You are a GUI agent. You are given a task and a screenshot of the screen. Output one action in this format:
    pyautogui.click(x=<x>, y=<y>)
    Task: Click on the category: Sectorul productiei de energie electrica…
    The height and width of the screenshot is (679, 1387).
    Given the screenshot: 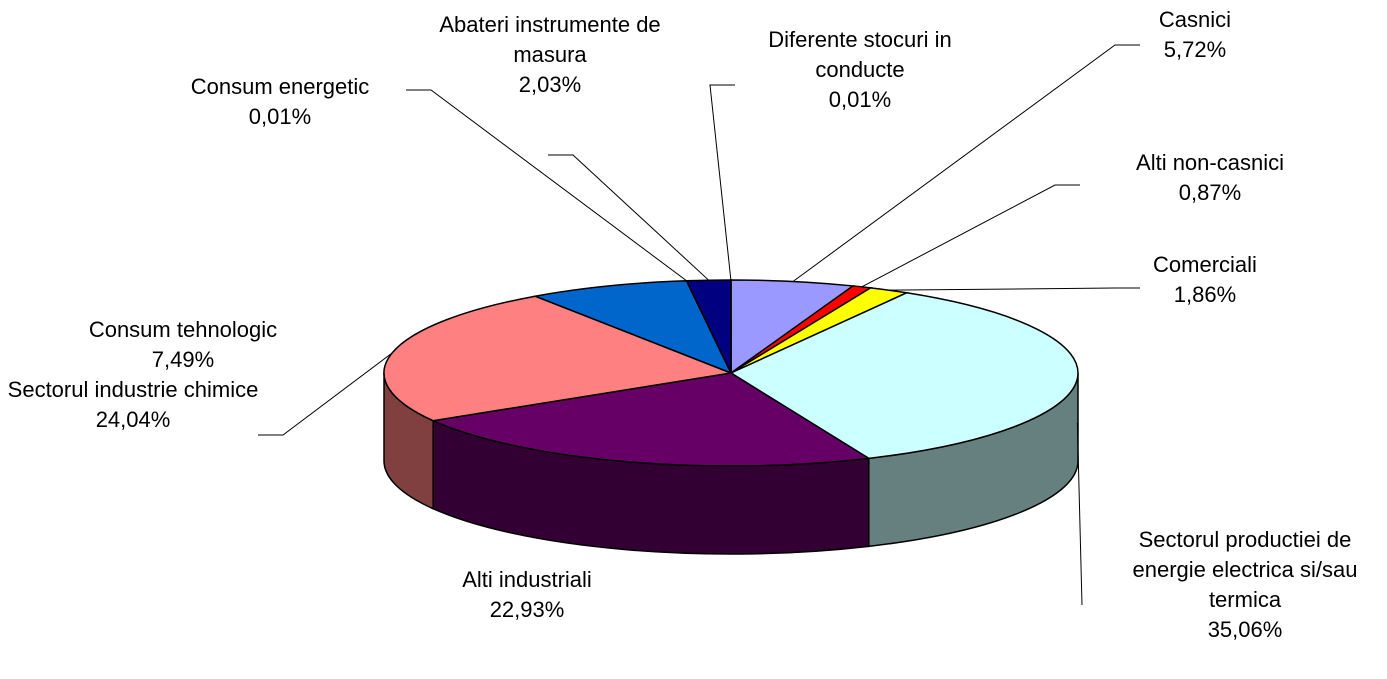 What is the action you would take?
    pyautogui.click(x=1245, y=569)
    